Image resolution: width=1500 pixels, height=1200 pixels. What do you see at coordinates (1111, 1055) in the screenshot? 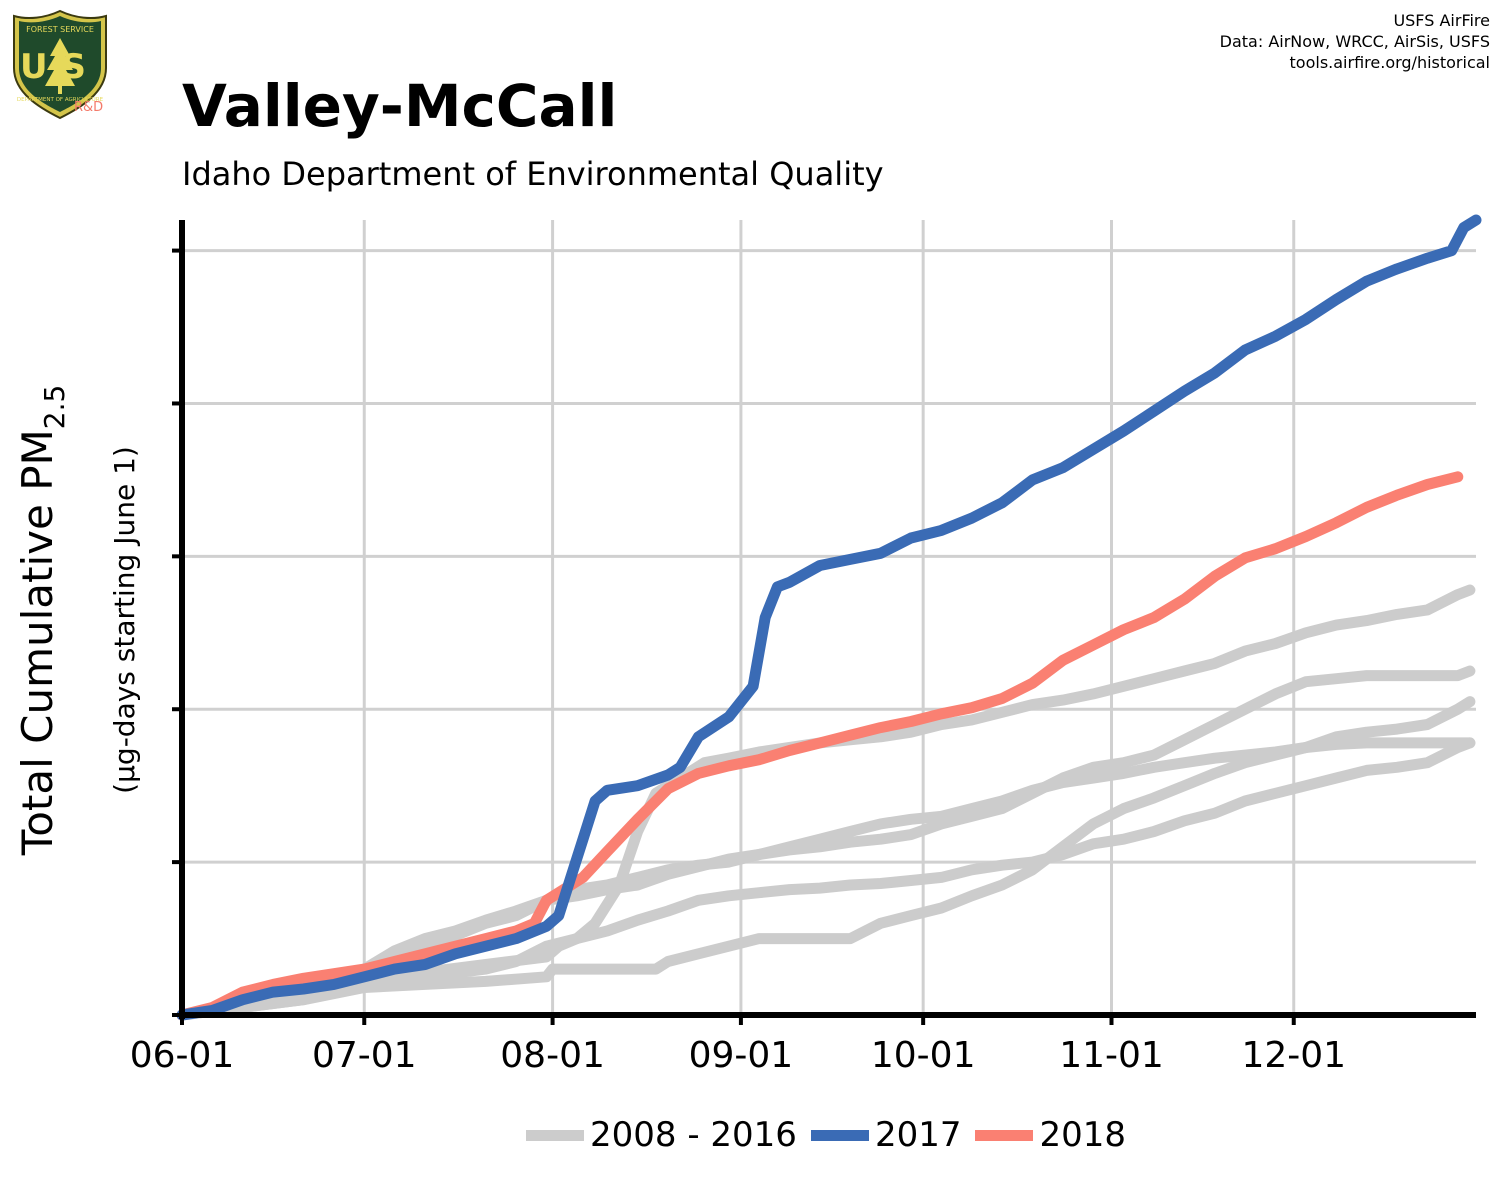
I see `x-tick-label: 11-01` at bounding box center [1111, 1055].